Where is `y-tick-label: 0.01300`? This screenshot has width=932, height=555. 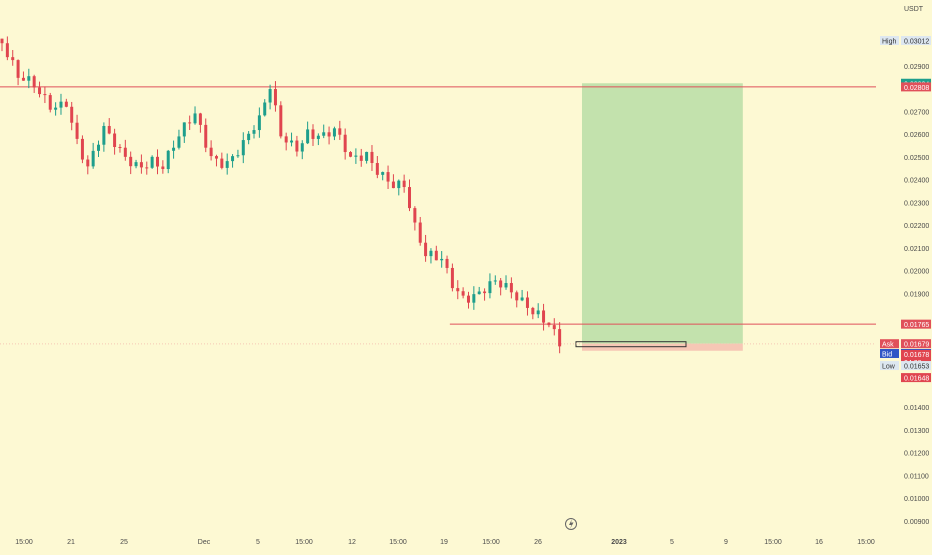
y-tick-label: 0.01300 is located at coordinates (916, 431).